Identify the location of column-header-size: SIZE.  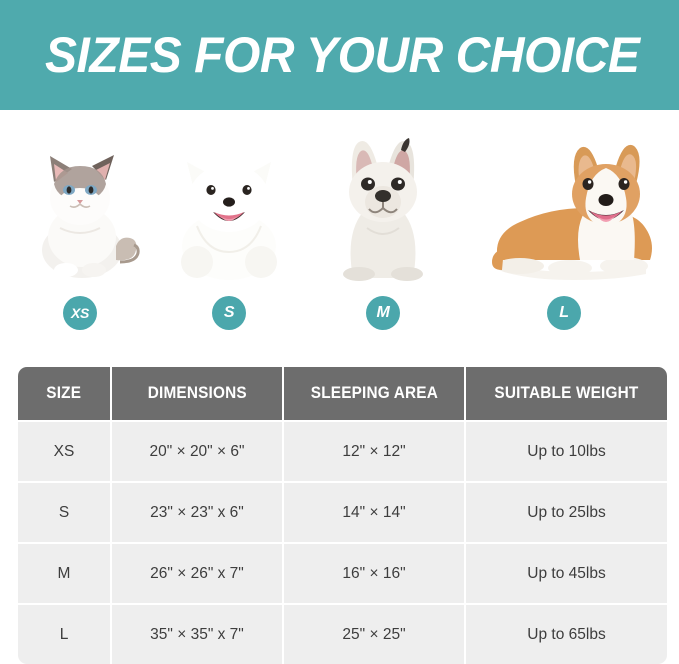
(64, 393).